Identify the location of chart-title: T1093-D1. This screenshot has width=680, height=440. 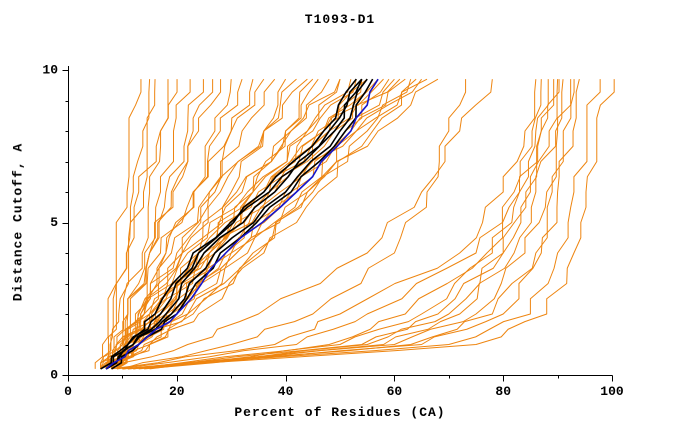
(340, 19).